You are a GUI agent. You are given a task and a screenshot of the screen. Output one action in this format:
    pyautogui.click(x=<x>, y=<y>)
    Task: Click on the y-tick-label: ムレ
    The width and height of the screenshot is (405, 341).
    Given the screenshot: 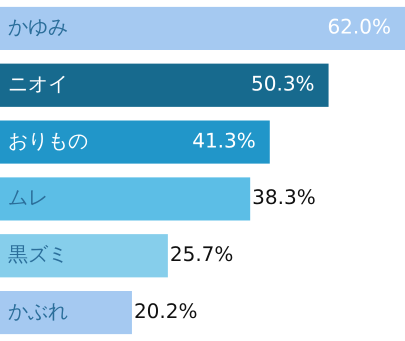 What is the action you would take?
    pyautogui.click(x=28, y=197)
    